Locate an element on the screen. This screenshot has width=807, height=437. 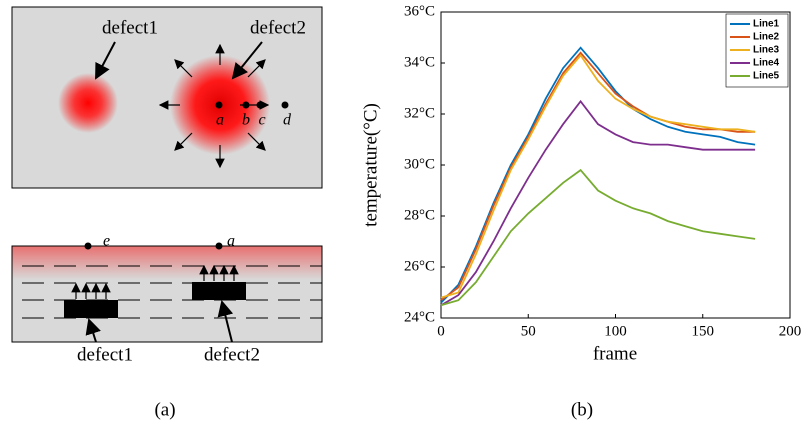
y-tick-label: 34°C is located at coordinates (419, 62).